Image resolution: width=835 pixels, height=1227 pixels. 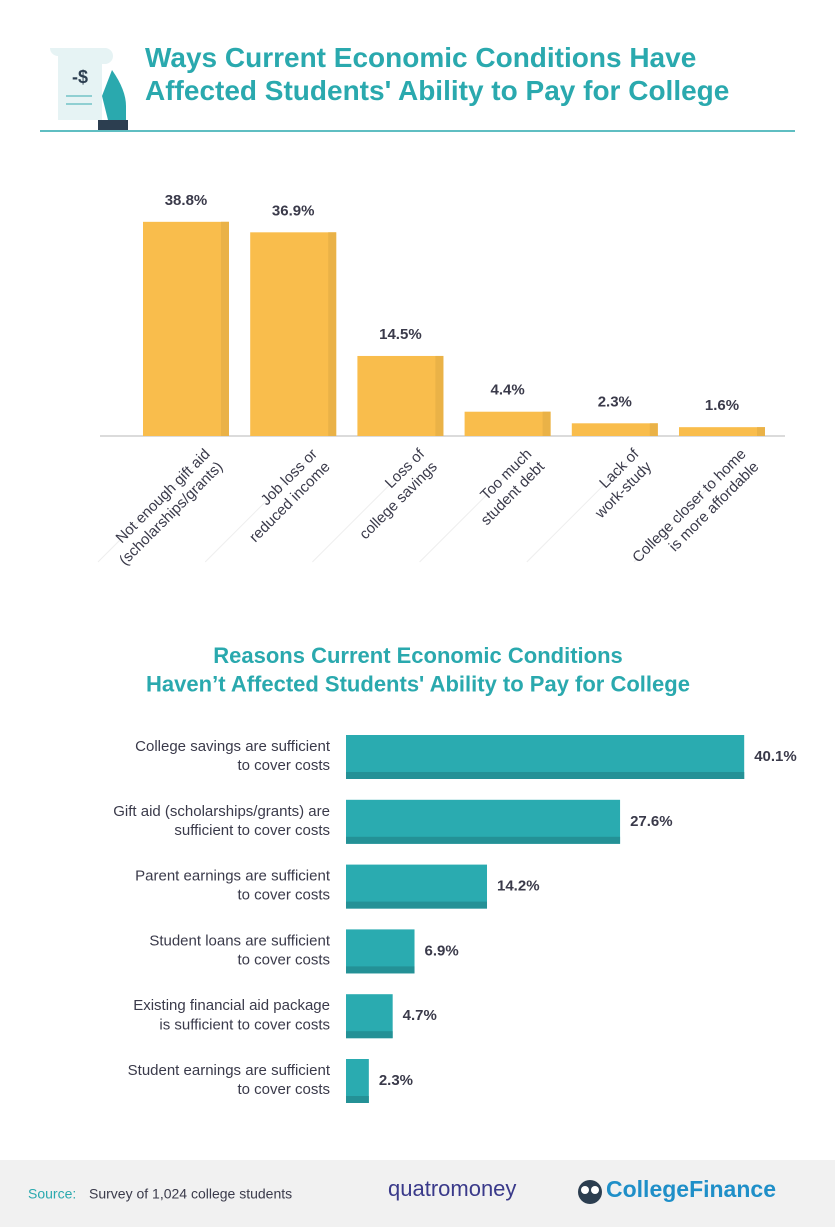 I want to click on footer-band, so click(x=417, y=1193).